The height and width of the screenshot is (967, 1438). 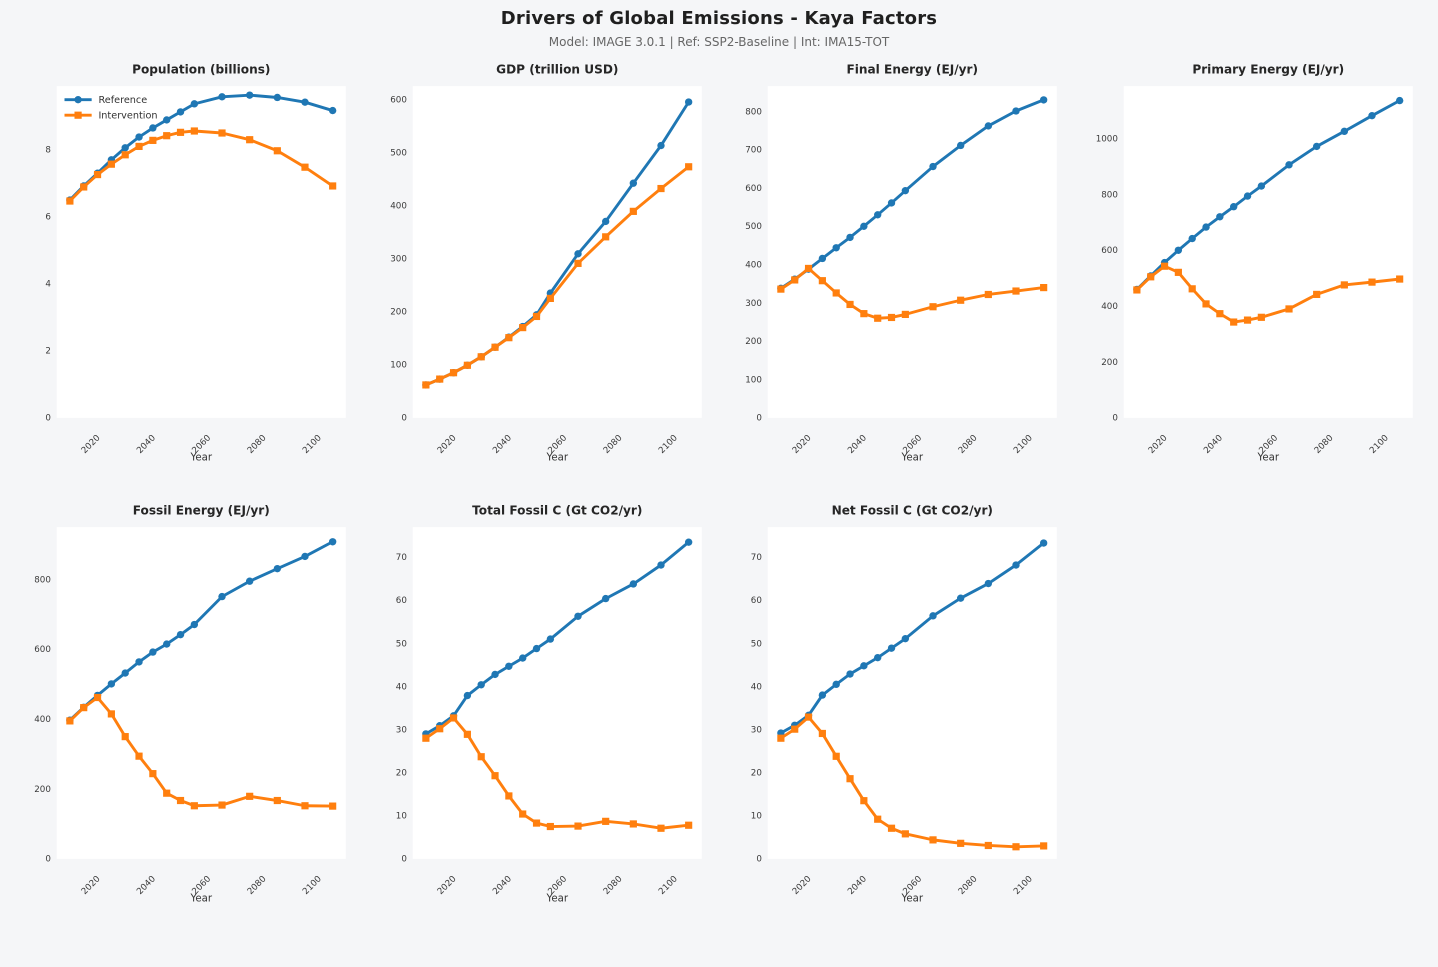 What do you see at coordinates (912, 511) in the screenshot?
I see `chart-title: Net Fossil C (Gt CO2/yr)` at bounding box center [912, 511].